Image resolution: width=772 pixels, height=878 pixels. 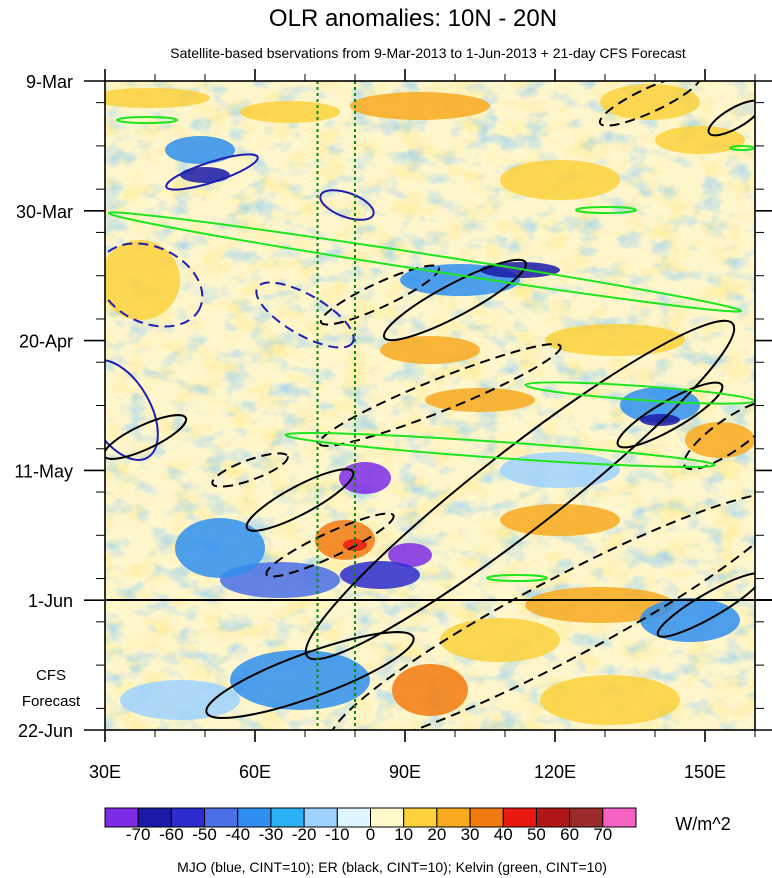 I want to click on colorbar-label: 50, so click(x=536, y=834).